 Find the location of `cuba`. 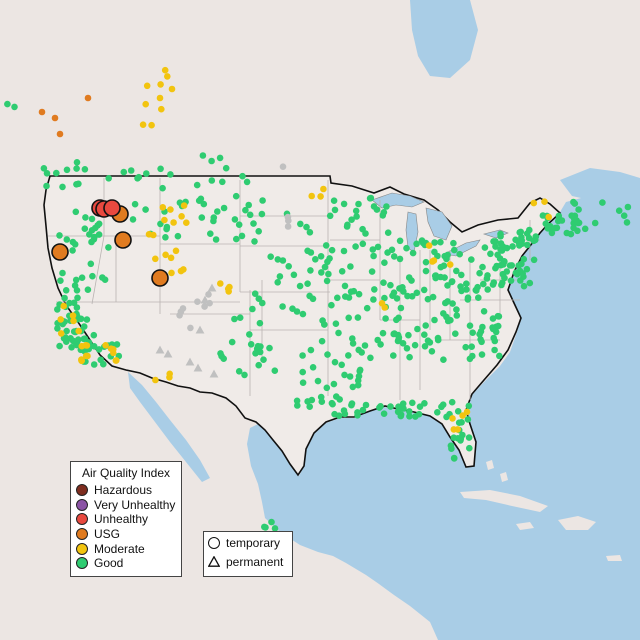

cuba is located at coordinates (504, 501).